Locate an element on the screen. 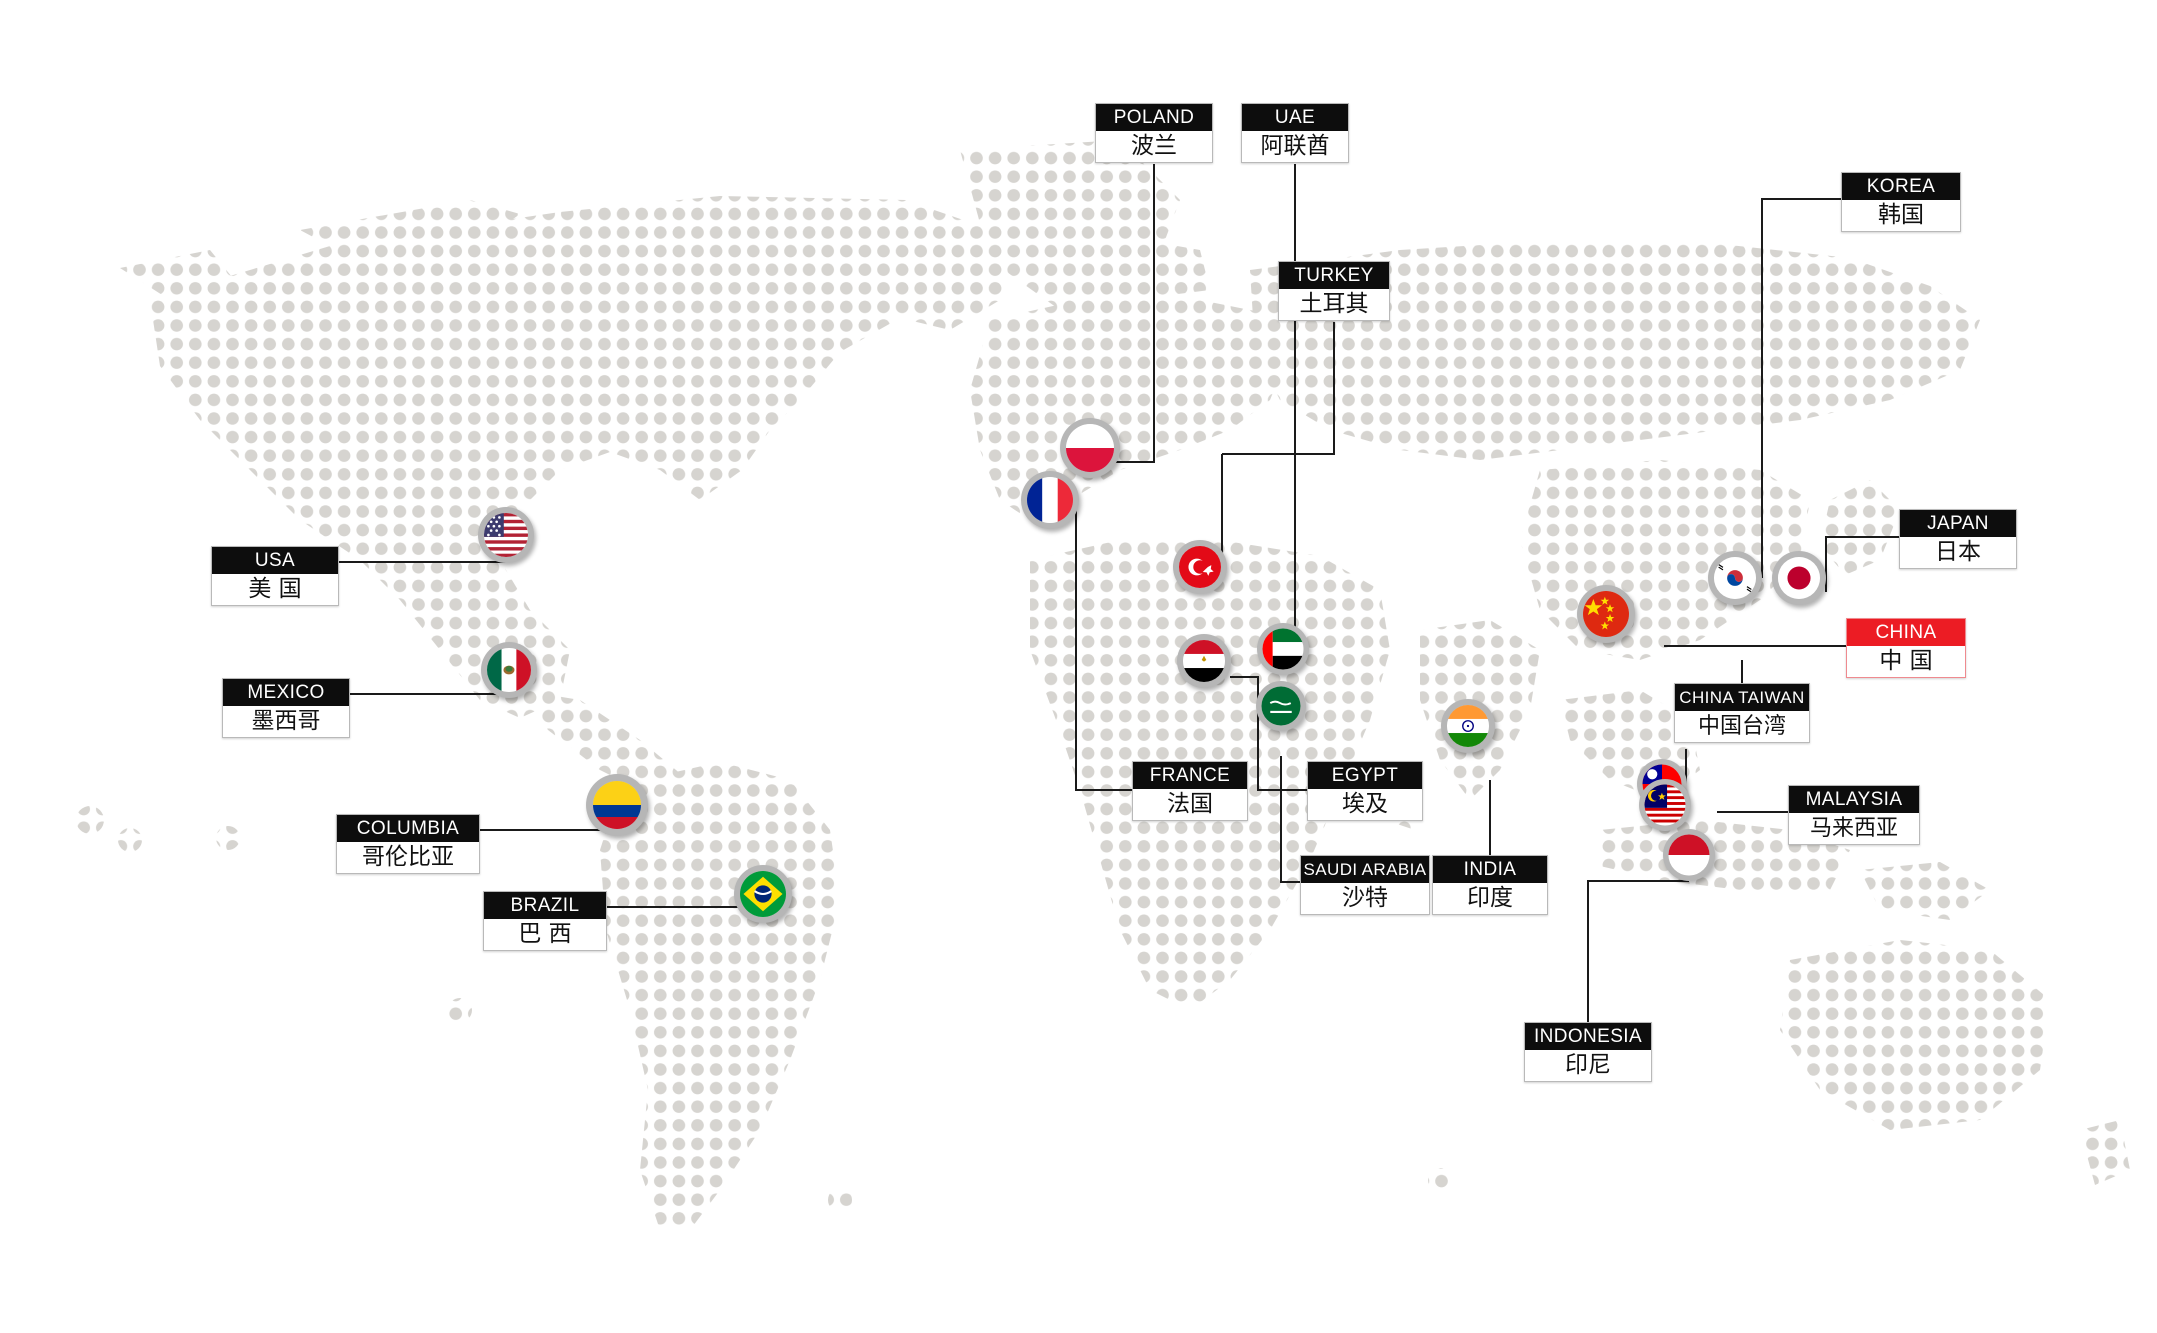 The image size is (2157, 1333). marker-india is located at coordinates (1468, 726).